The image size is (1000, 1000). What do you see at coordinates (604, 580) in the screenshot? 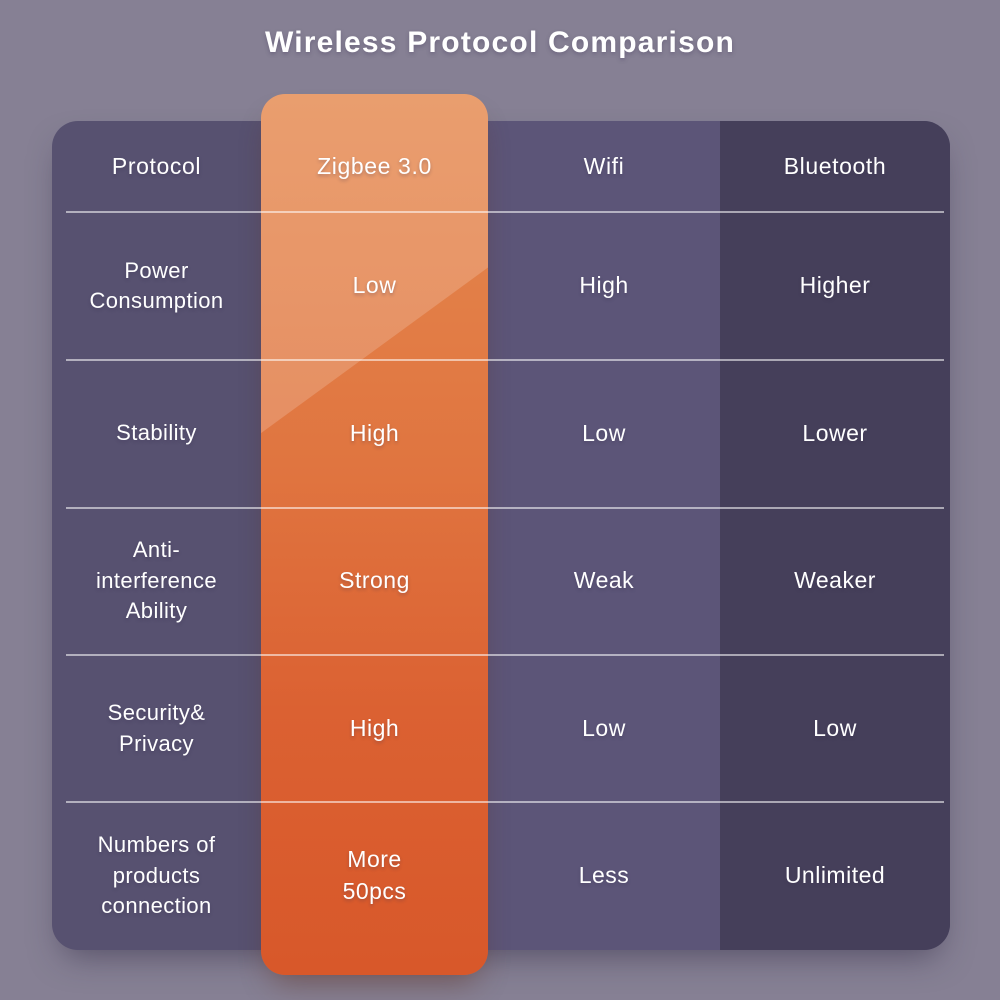
I see `cell-interference-wifi: Weak` at bounding box center [604, 580].